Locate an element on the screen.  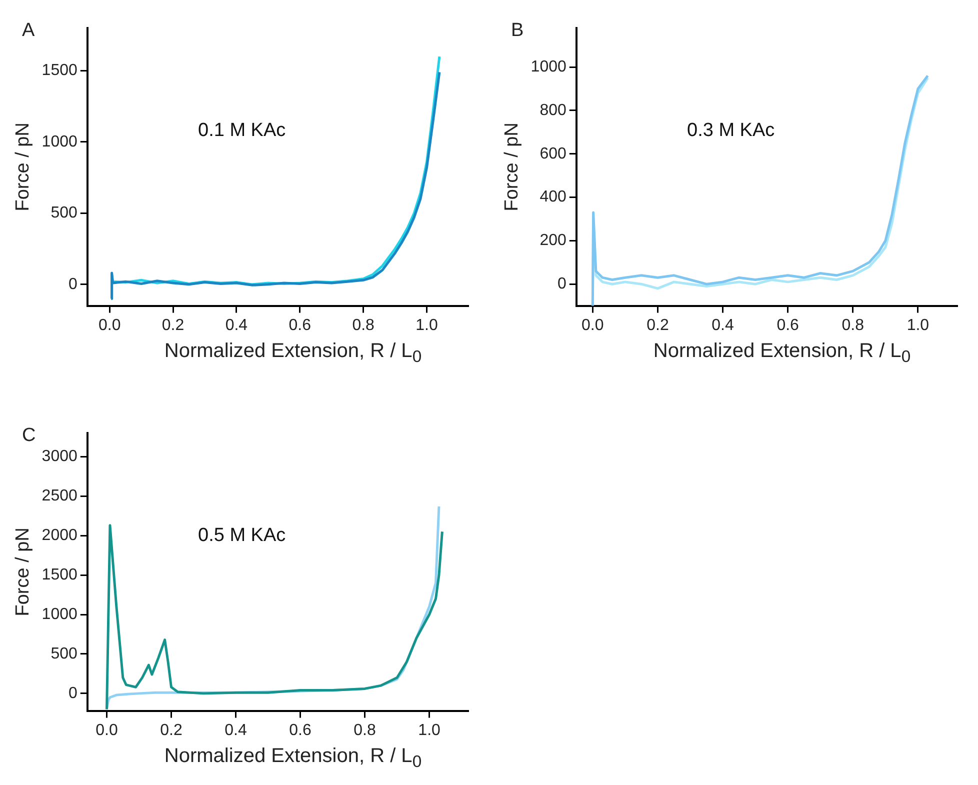
y-tick-label: 2500 is located at coordinates (60, 496).